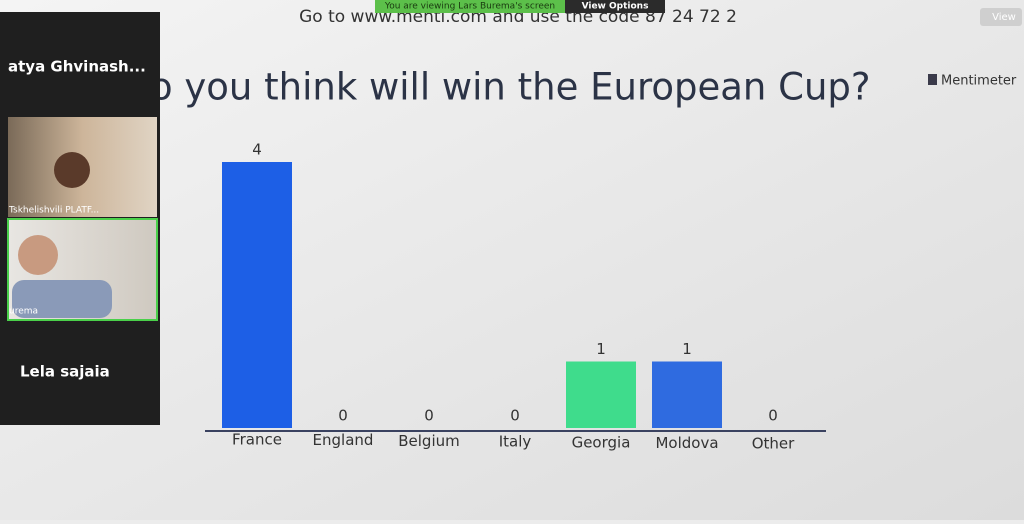 The width and height of the screenshot is (1024, 524). Describe the element at coordinates (510, 87) in the screenshot. I see `chart-title: o you think will win the European Cup?` at that location.